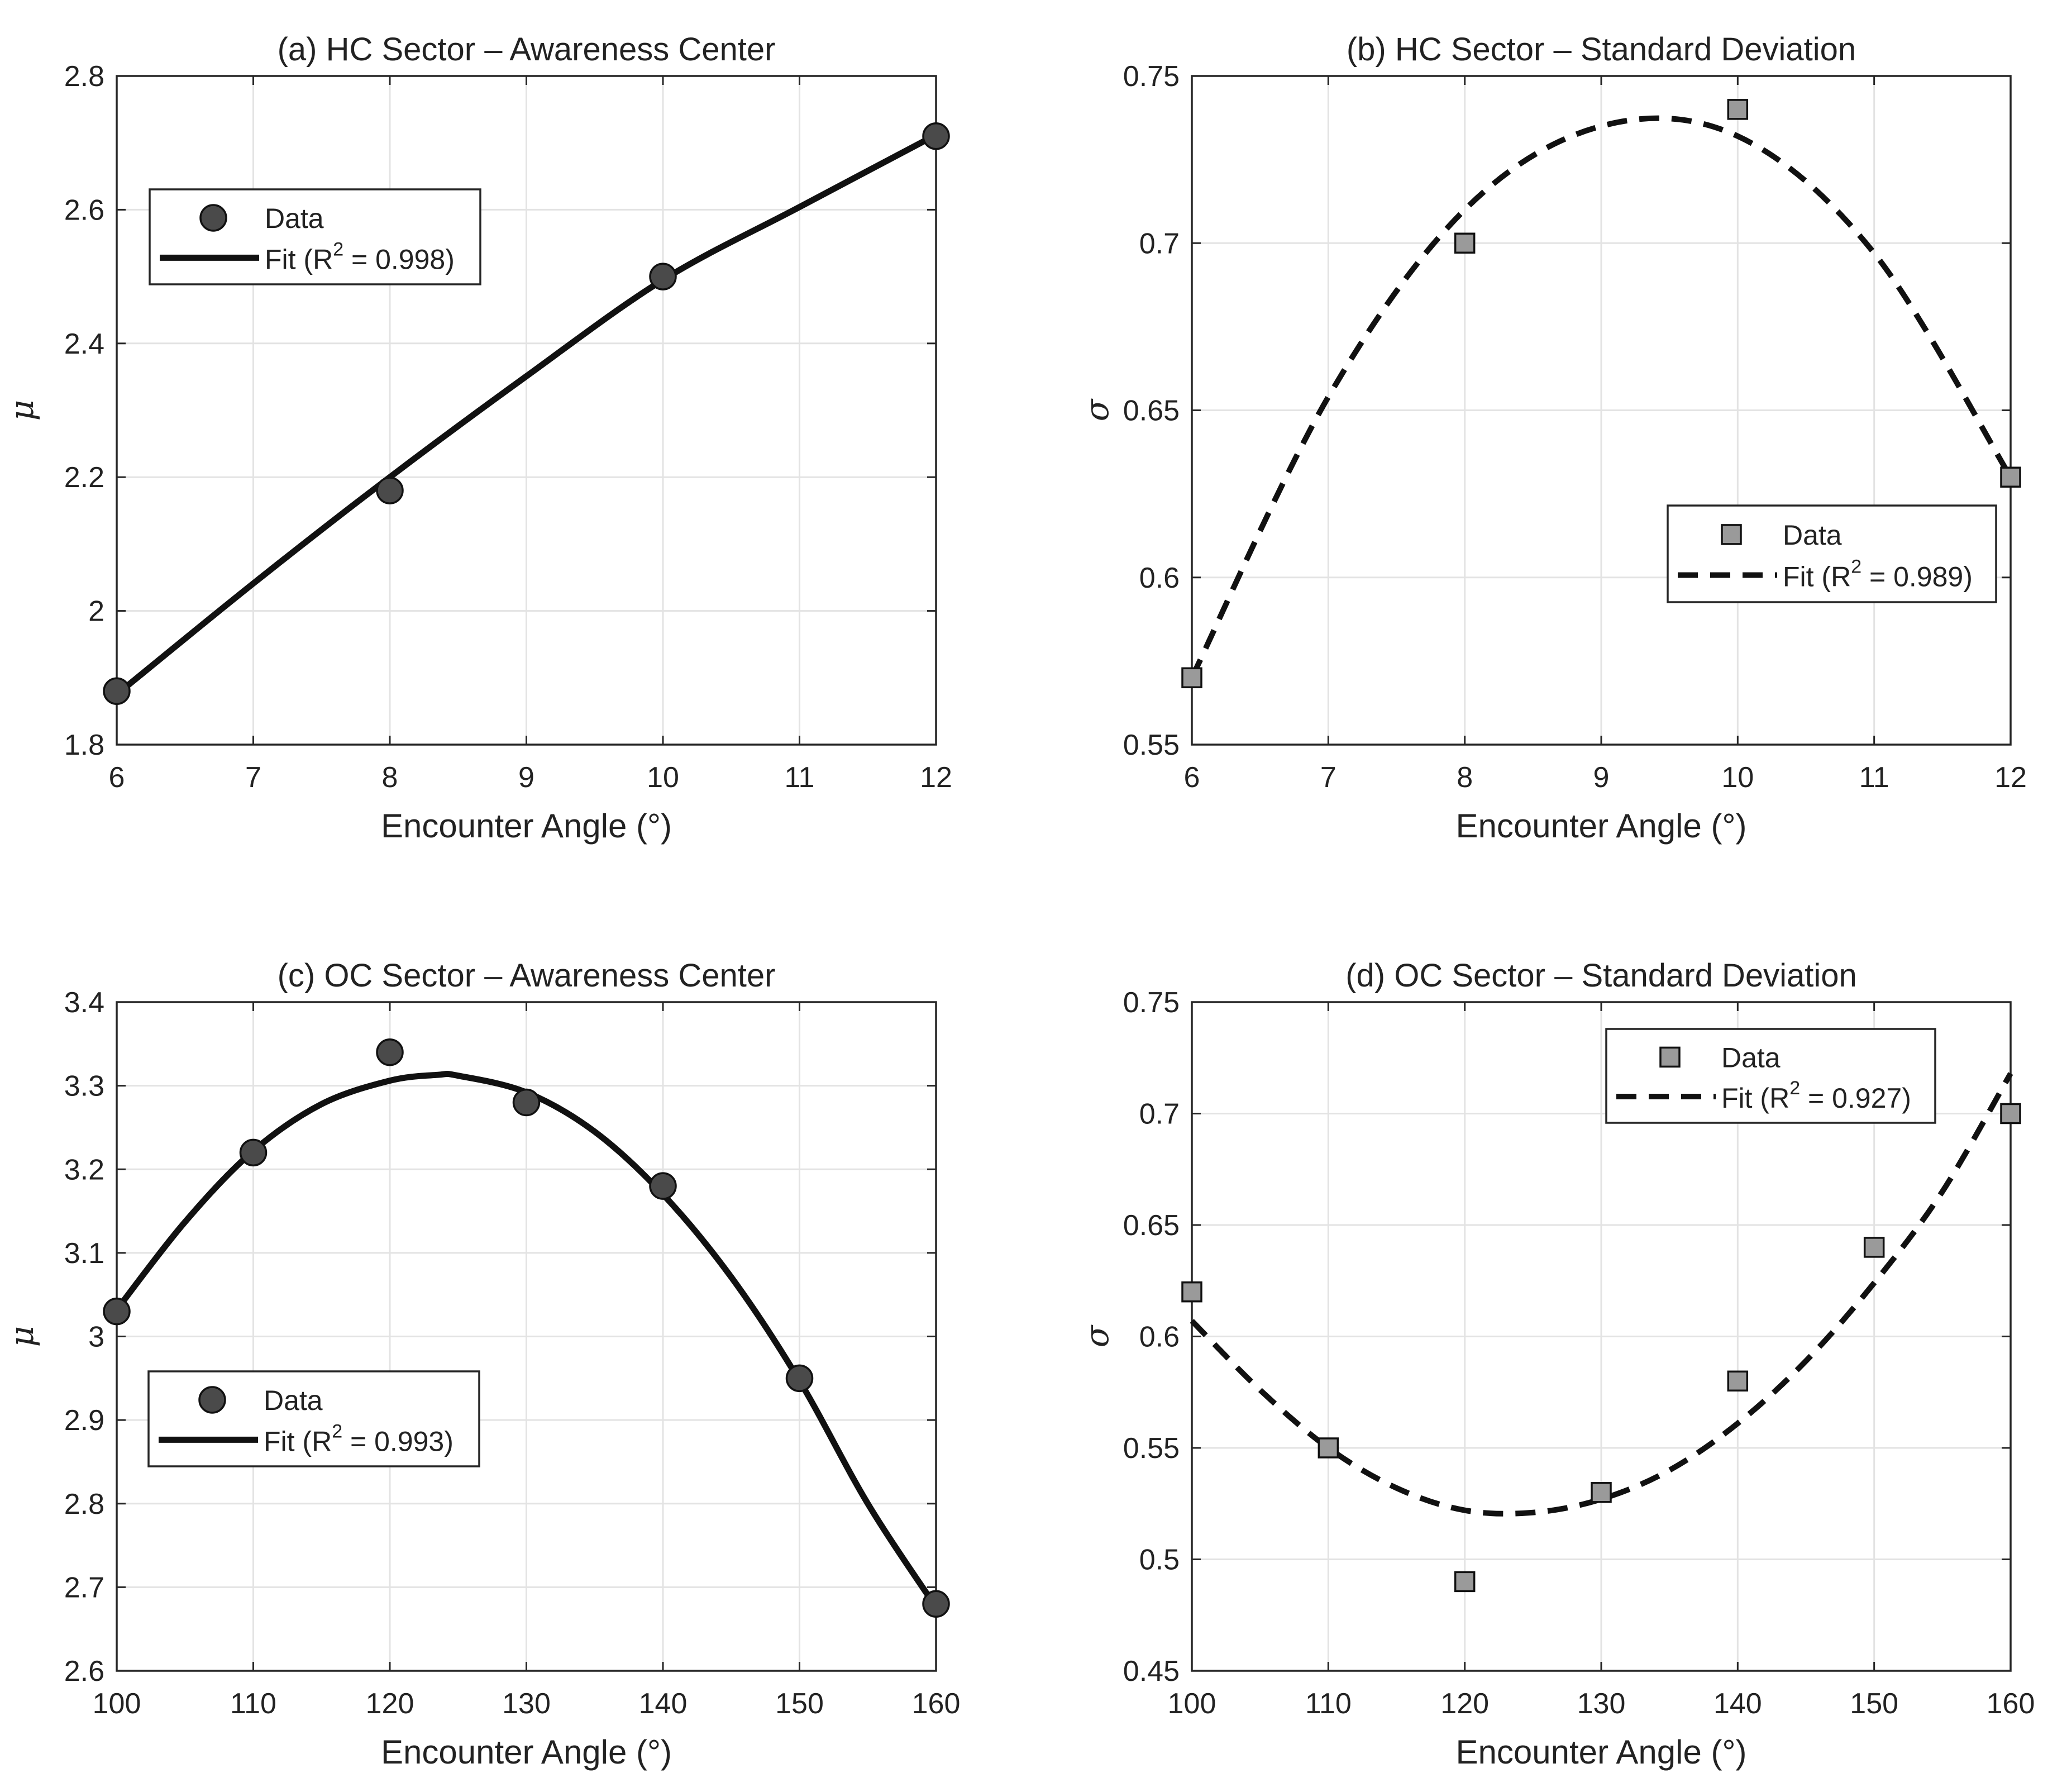  I want to click on legend-fit-suffix: = 0.927), so click(1856, 1098).